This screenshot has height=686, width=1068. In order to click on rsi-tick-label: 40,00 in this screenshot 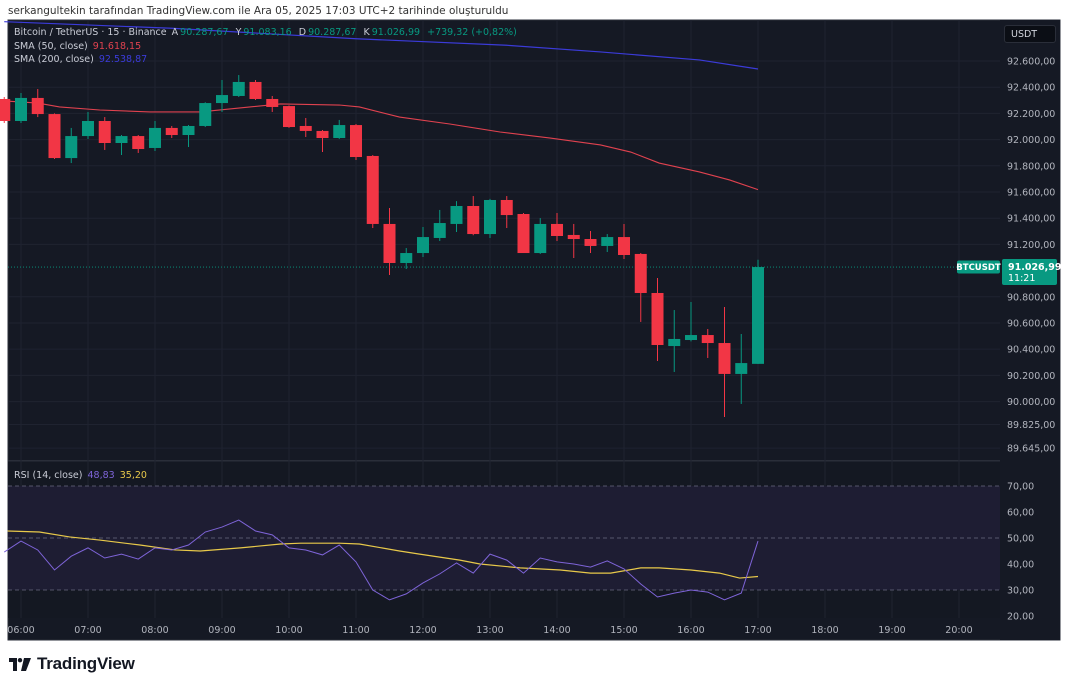, I will do `click(1020, 565)`.